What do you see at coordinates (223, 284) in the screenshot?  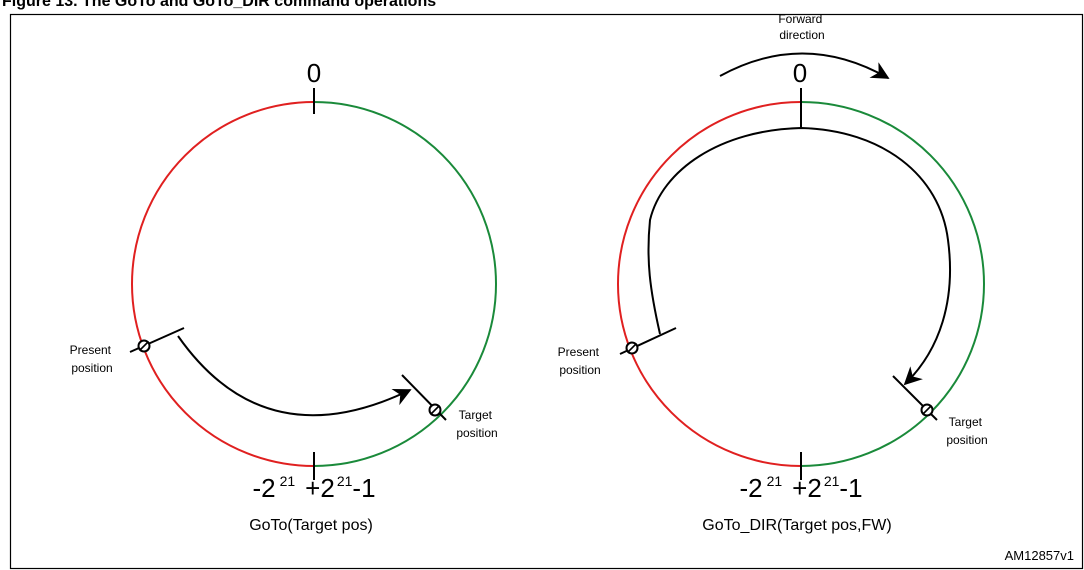 I see `left-circle-negative-half` at bounding box center [223, 284].